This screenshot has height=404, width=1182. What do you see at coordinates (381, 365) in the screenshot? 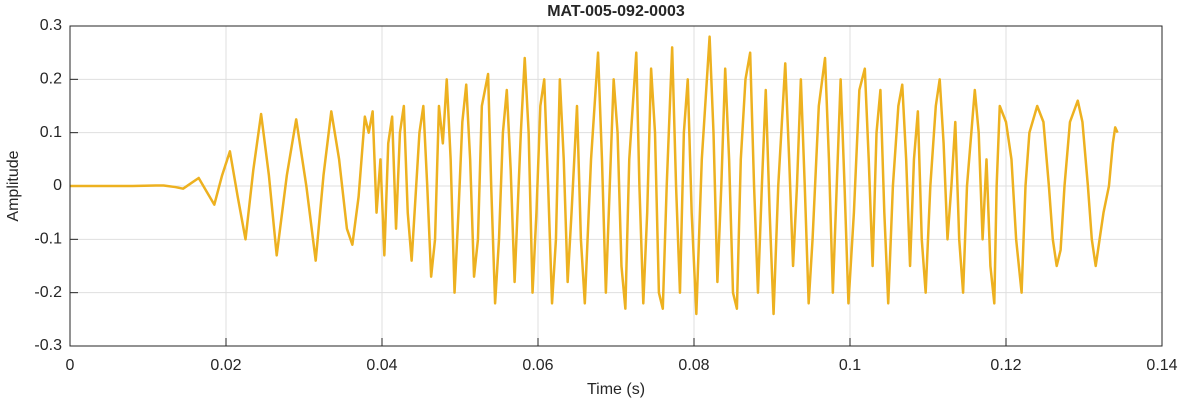
I see `x-tick-label: 0.04` at bounding box center [381, 365].